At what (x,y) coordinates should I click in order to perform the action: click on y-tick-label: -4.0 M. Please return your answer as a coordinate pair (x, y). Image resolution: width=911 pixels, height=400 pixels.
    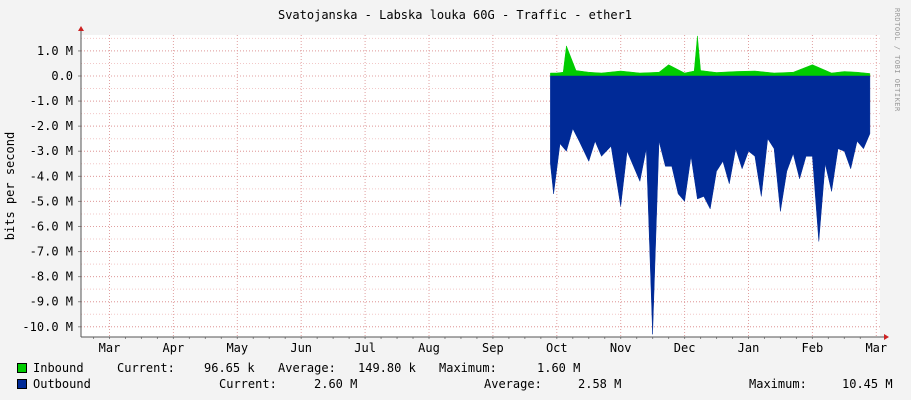
    Looking at the image, I should click on (51, 176).